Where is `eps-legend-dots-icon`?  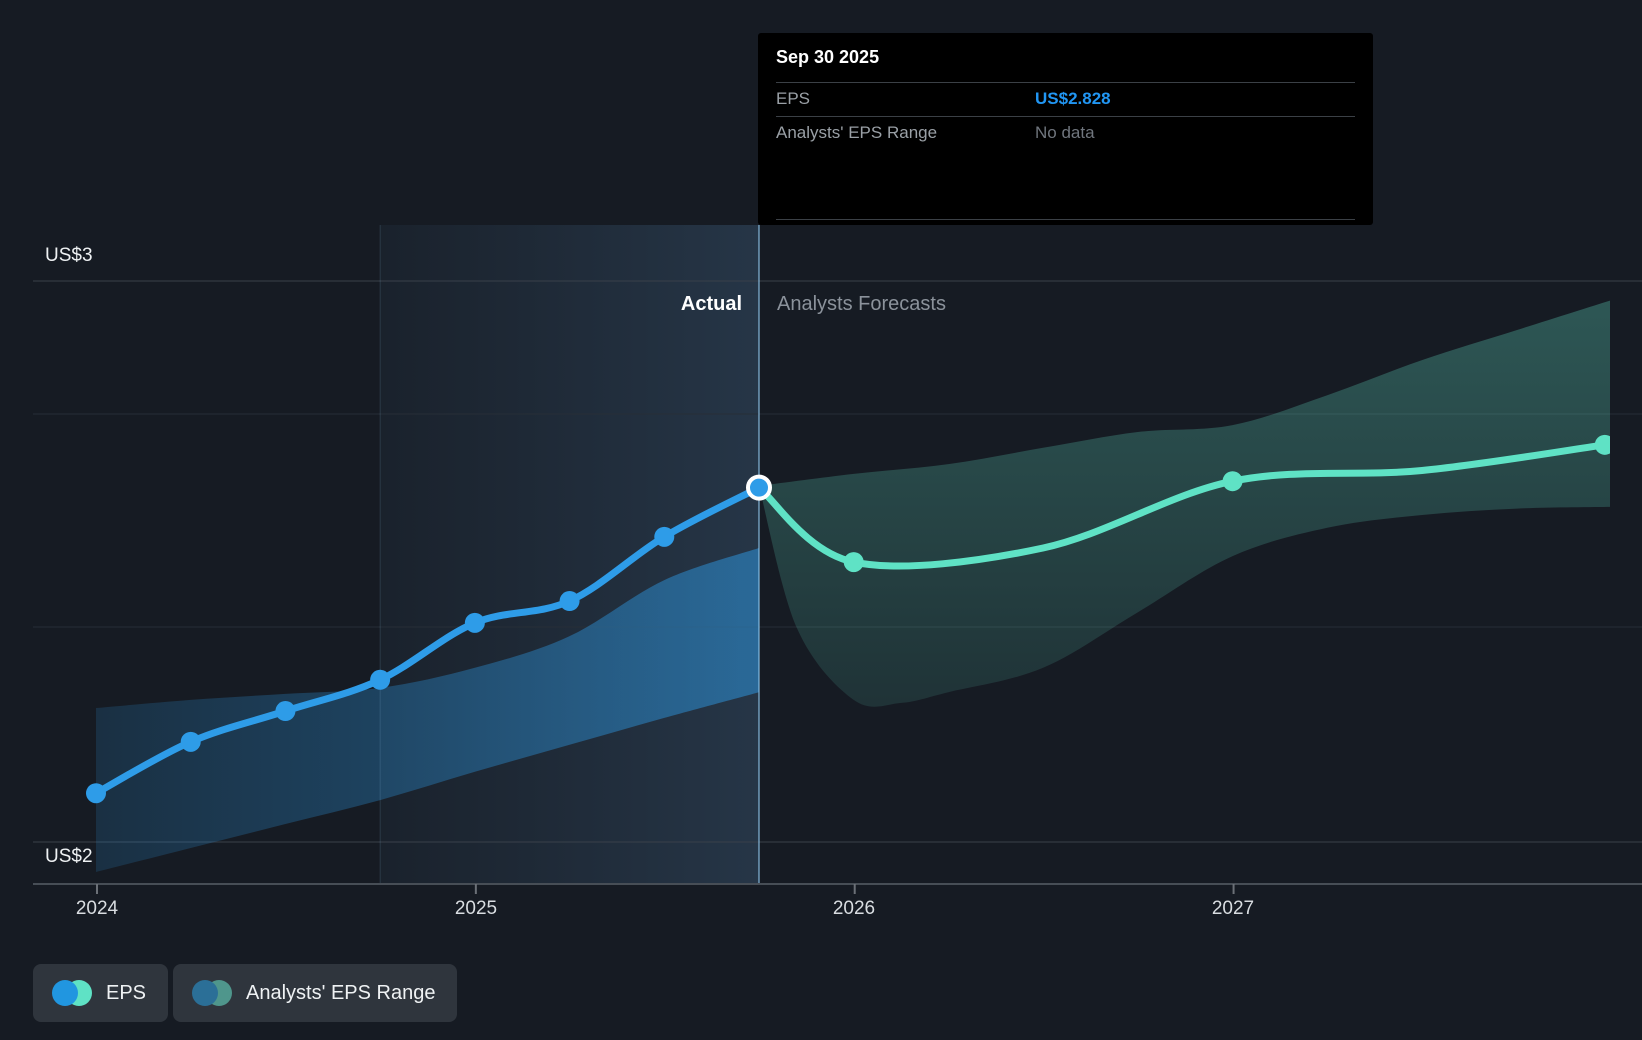
eps-legend-dots-icon is located at coordinates (72, 993).